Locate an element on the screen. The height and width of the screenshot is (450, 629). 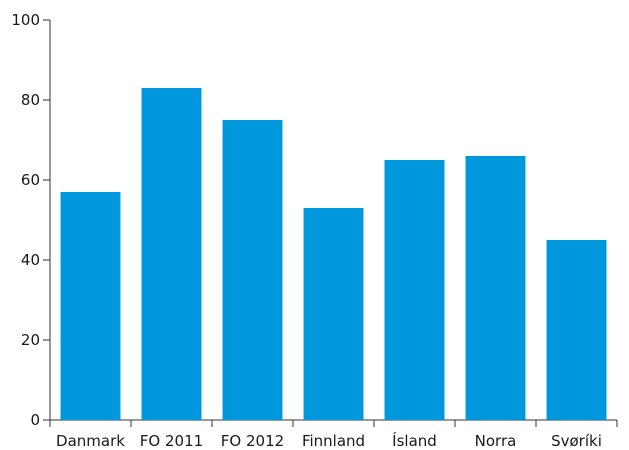
y-tick-label: 80 is located at coordinates (30, 100).